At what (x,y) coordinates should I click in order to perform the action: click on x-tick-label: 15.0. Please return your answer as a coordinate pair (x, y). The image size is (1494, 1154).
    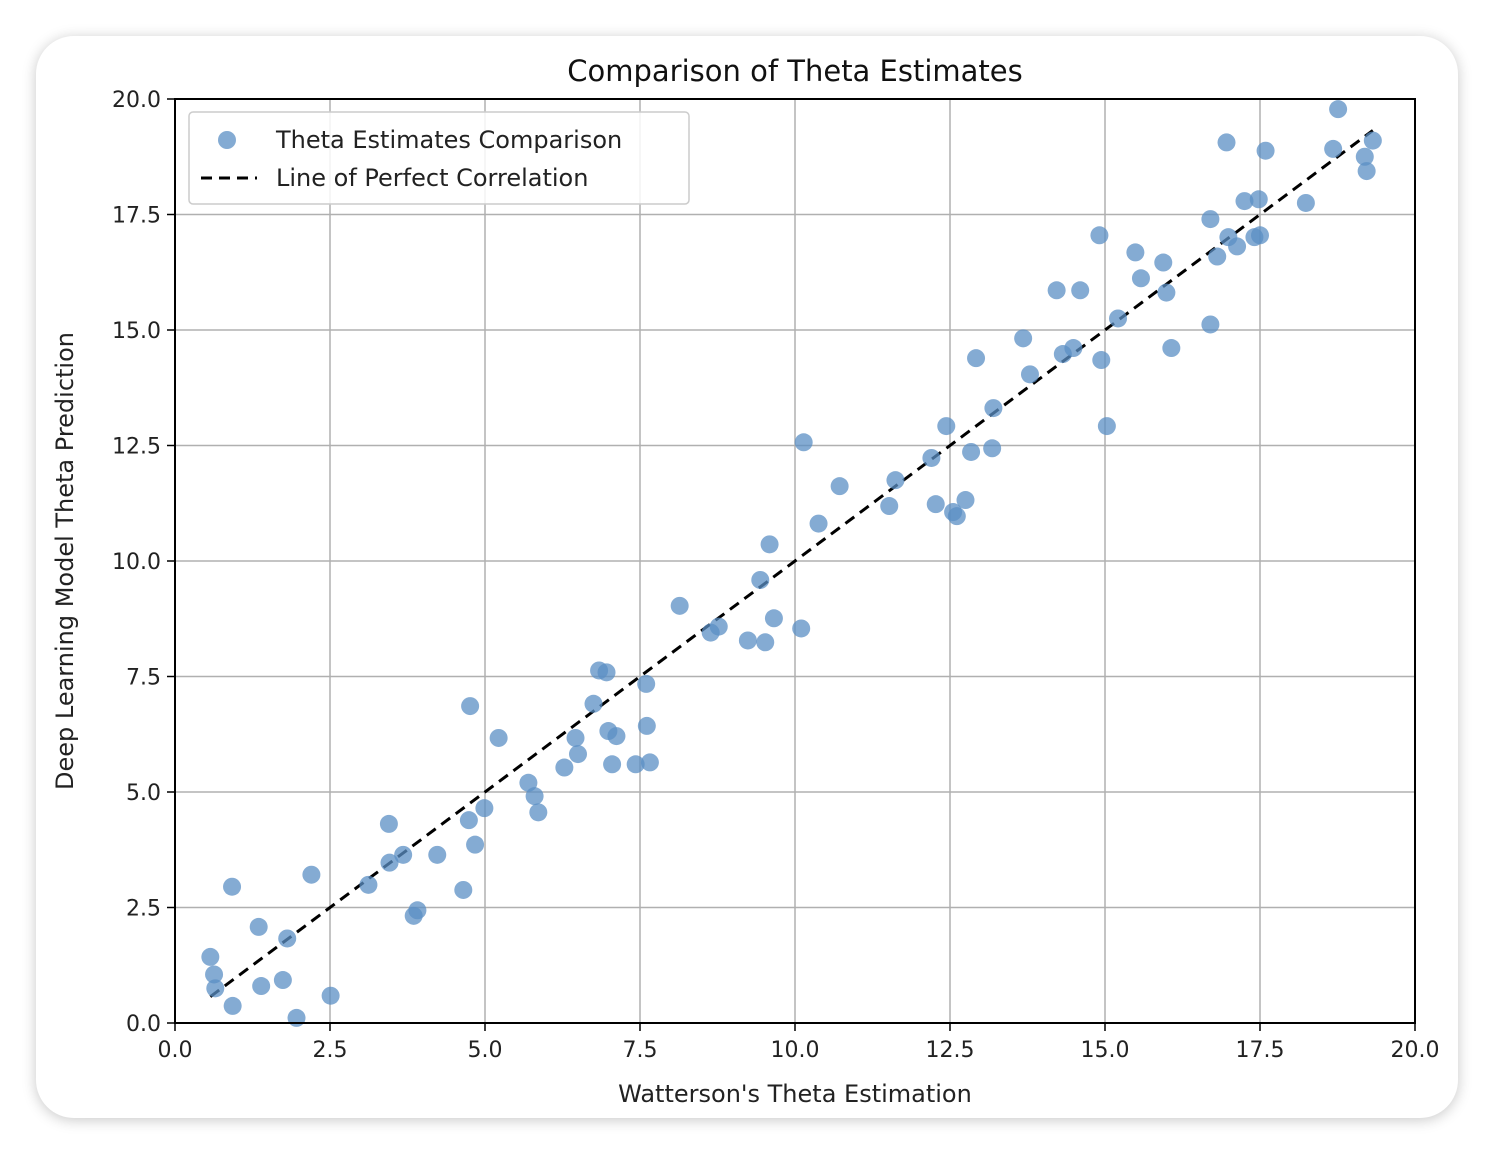
    Looking at the image, I should click on (1105, 1050).